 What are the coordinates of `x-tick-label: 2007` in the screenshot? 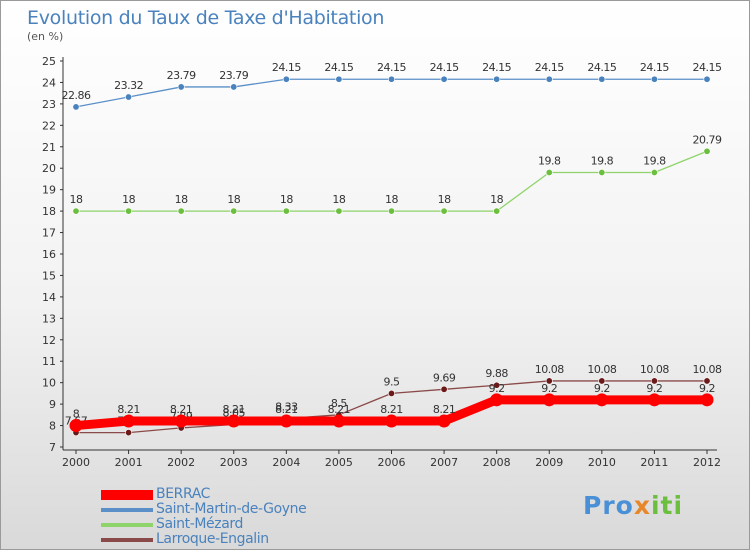 It's located at (444, 462).